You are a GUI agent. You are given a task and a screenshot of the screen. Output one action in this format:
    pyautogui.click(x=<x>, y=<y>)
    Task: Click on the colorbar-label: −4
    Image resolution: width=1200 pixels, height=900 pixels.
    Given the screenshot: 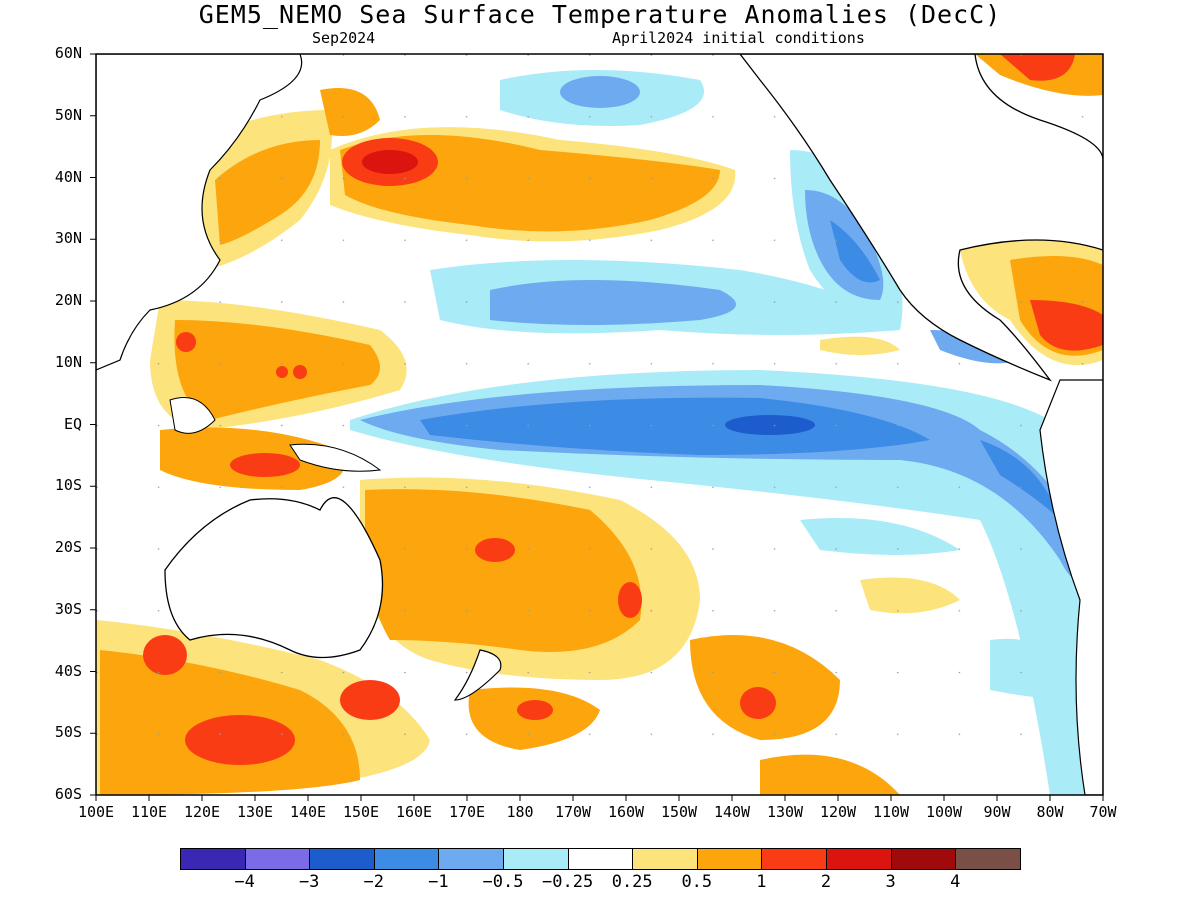 What is the action you would take?
    pyautogui.click(x=244, y=882)
    